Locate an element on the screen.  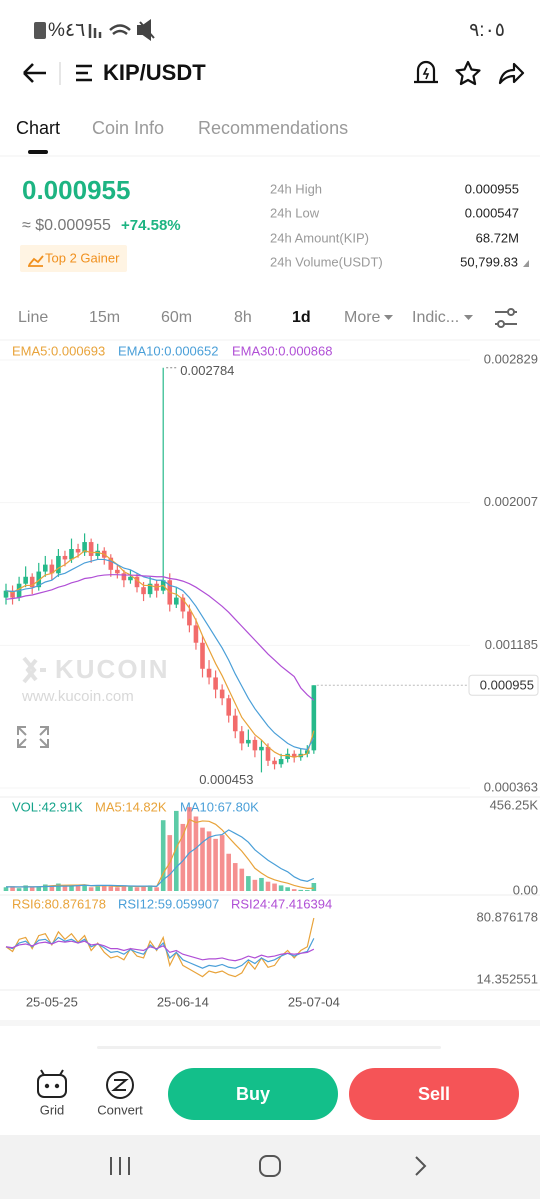
favorite-button is located at coordinates (468, 73).